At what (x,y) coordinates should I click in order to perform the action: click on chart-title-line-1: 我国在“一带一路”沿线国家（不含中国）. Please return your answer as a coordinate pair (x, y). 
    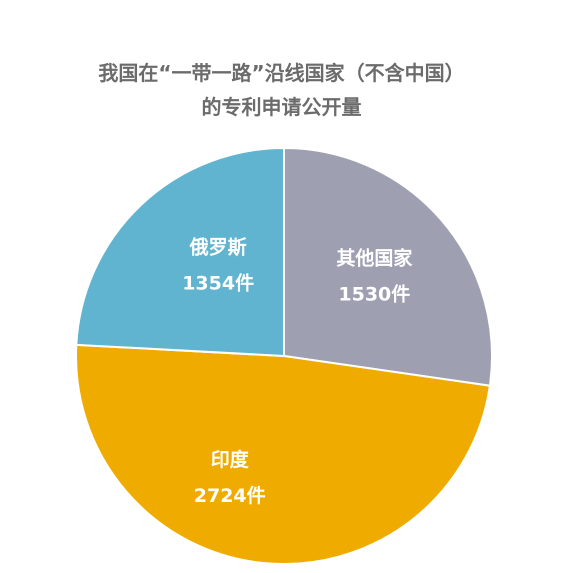
    Looking at the image, I should click on (281, 73).